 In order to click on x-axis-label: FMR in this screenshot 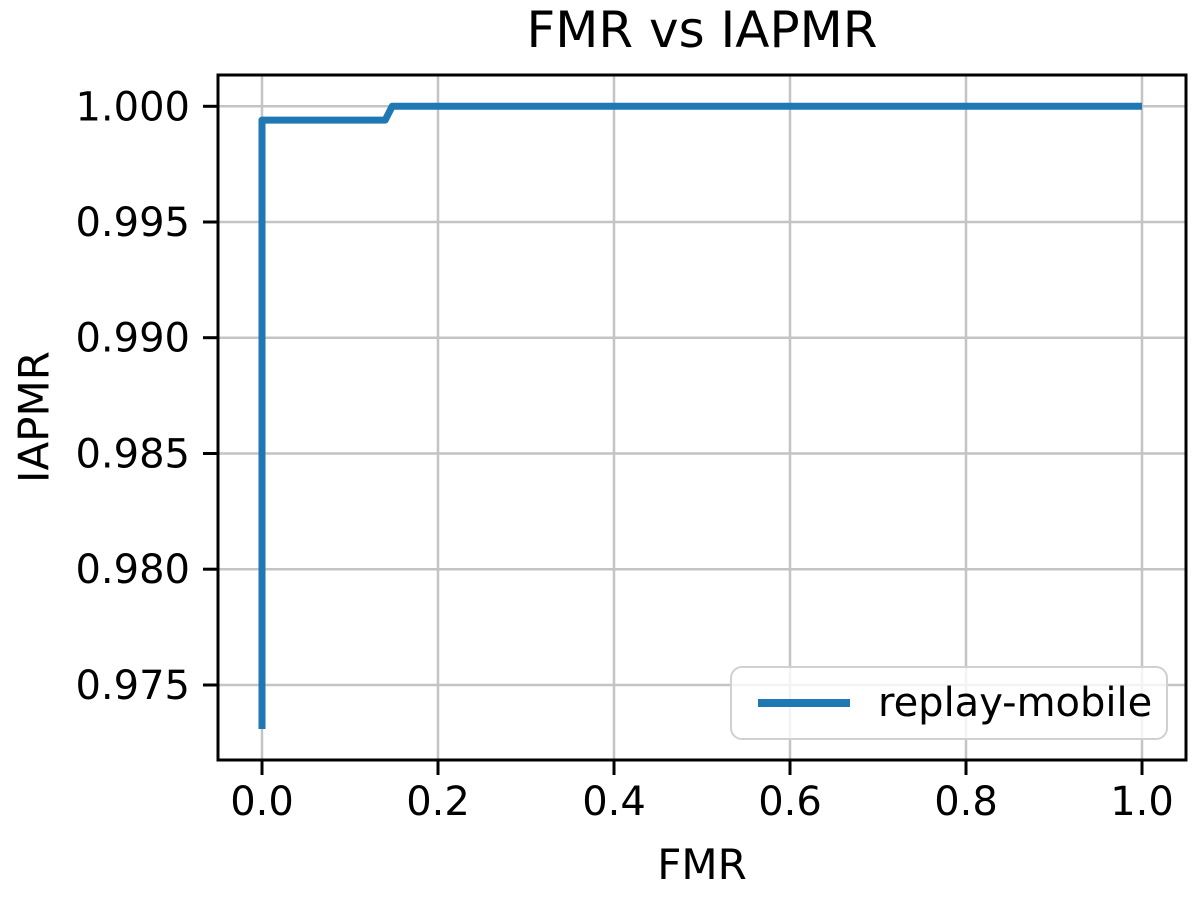, I will do `click(702, 864)`.